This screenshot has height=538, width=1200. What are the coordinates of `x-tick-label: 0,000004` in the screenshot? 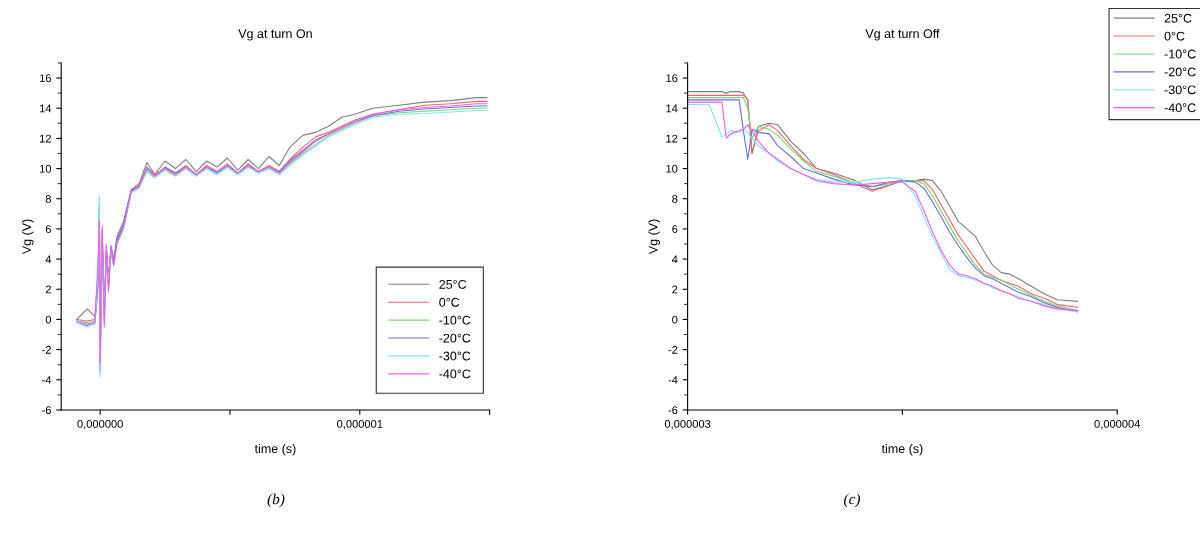 It's located at (1117, 424).